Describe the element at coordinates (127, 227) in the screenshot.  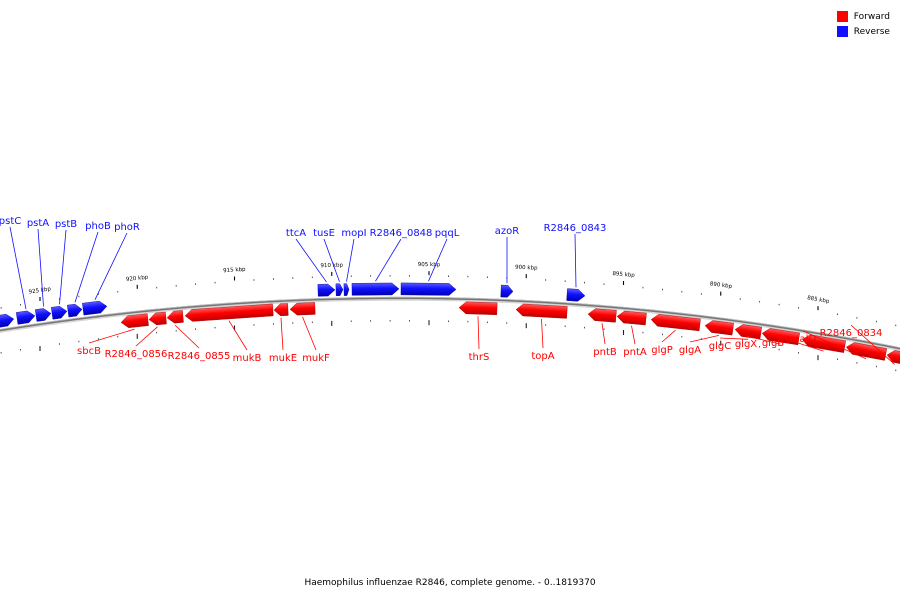
I see `gene-label-phor: phoR` at that location.